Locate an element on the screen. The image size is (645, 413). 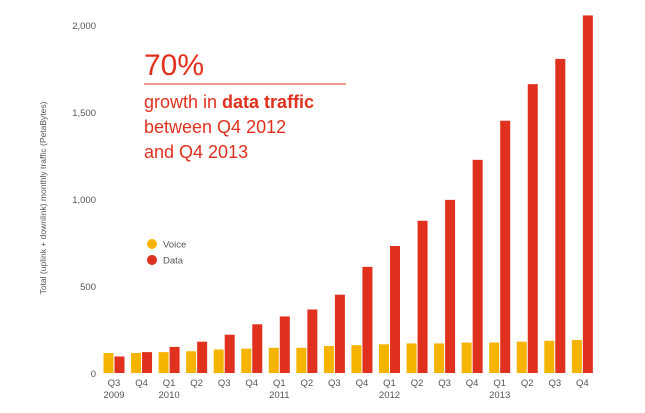
y-tick-label: 1,000 is located at coordinates (84, 200).